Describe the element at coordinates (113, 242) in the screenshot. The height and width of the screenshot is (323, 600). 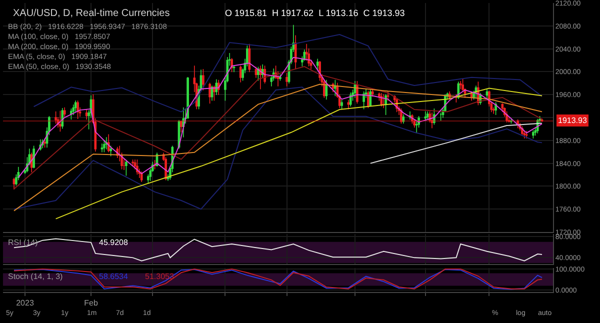
I see `annotation: 45.9208` at that location.